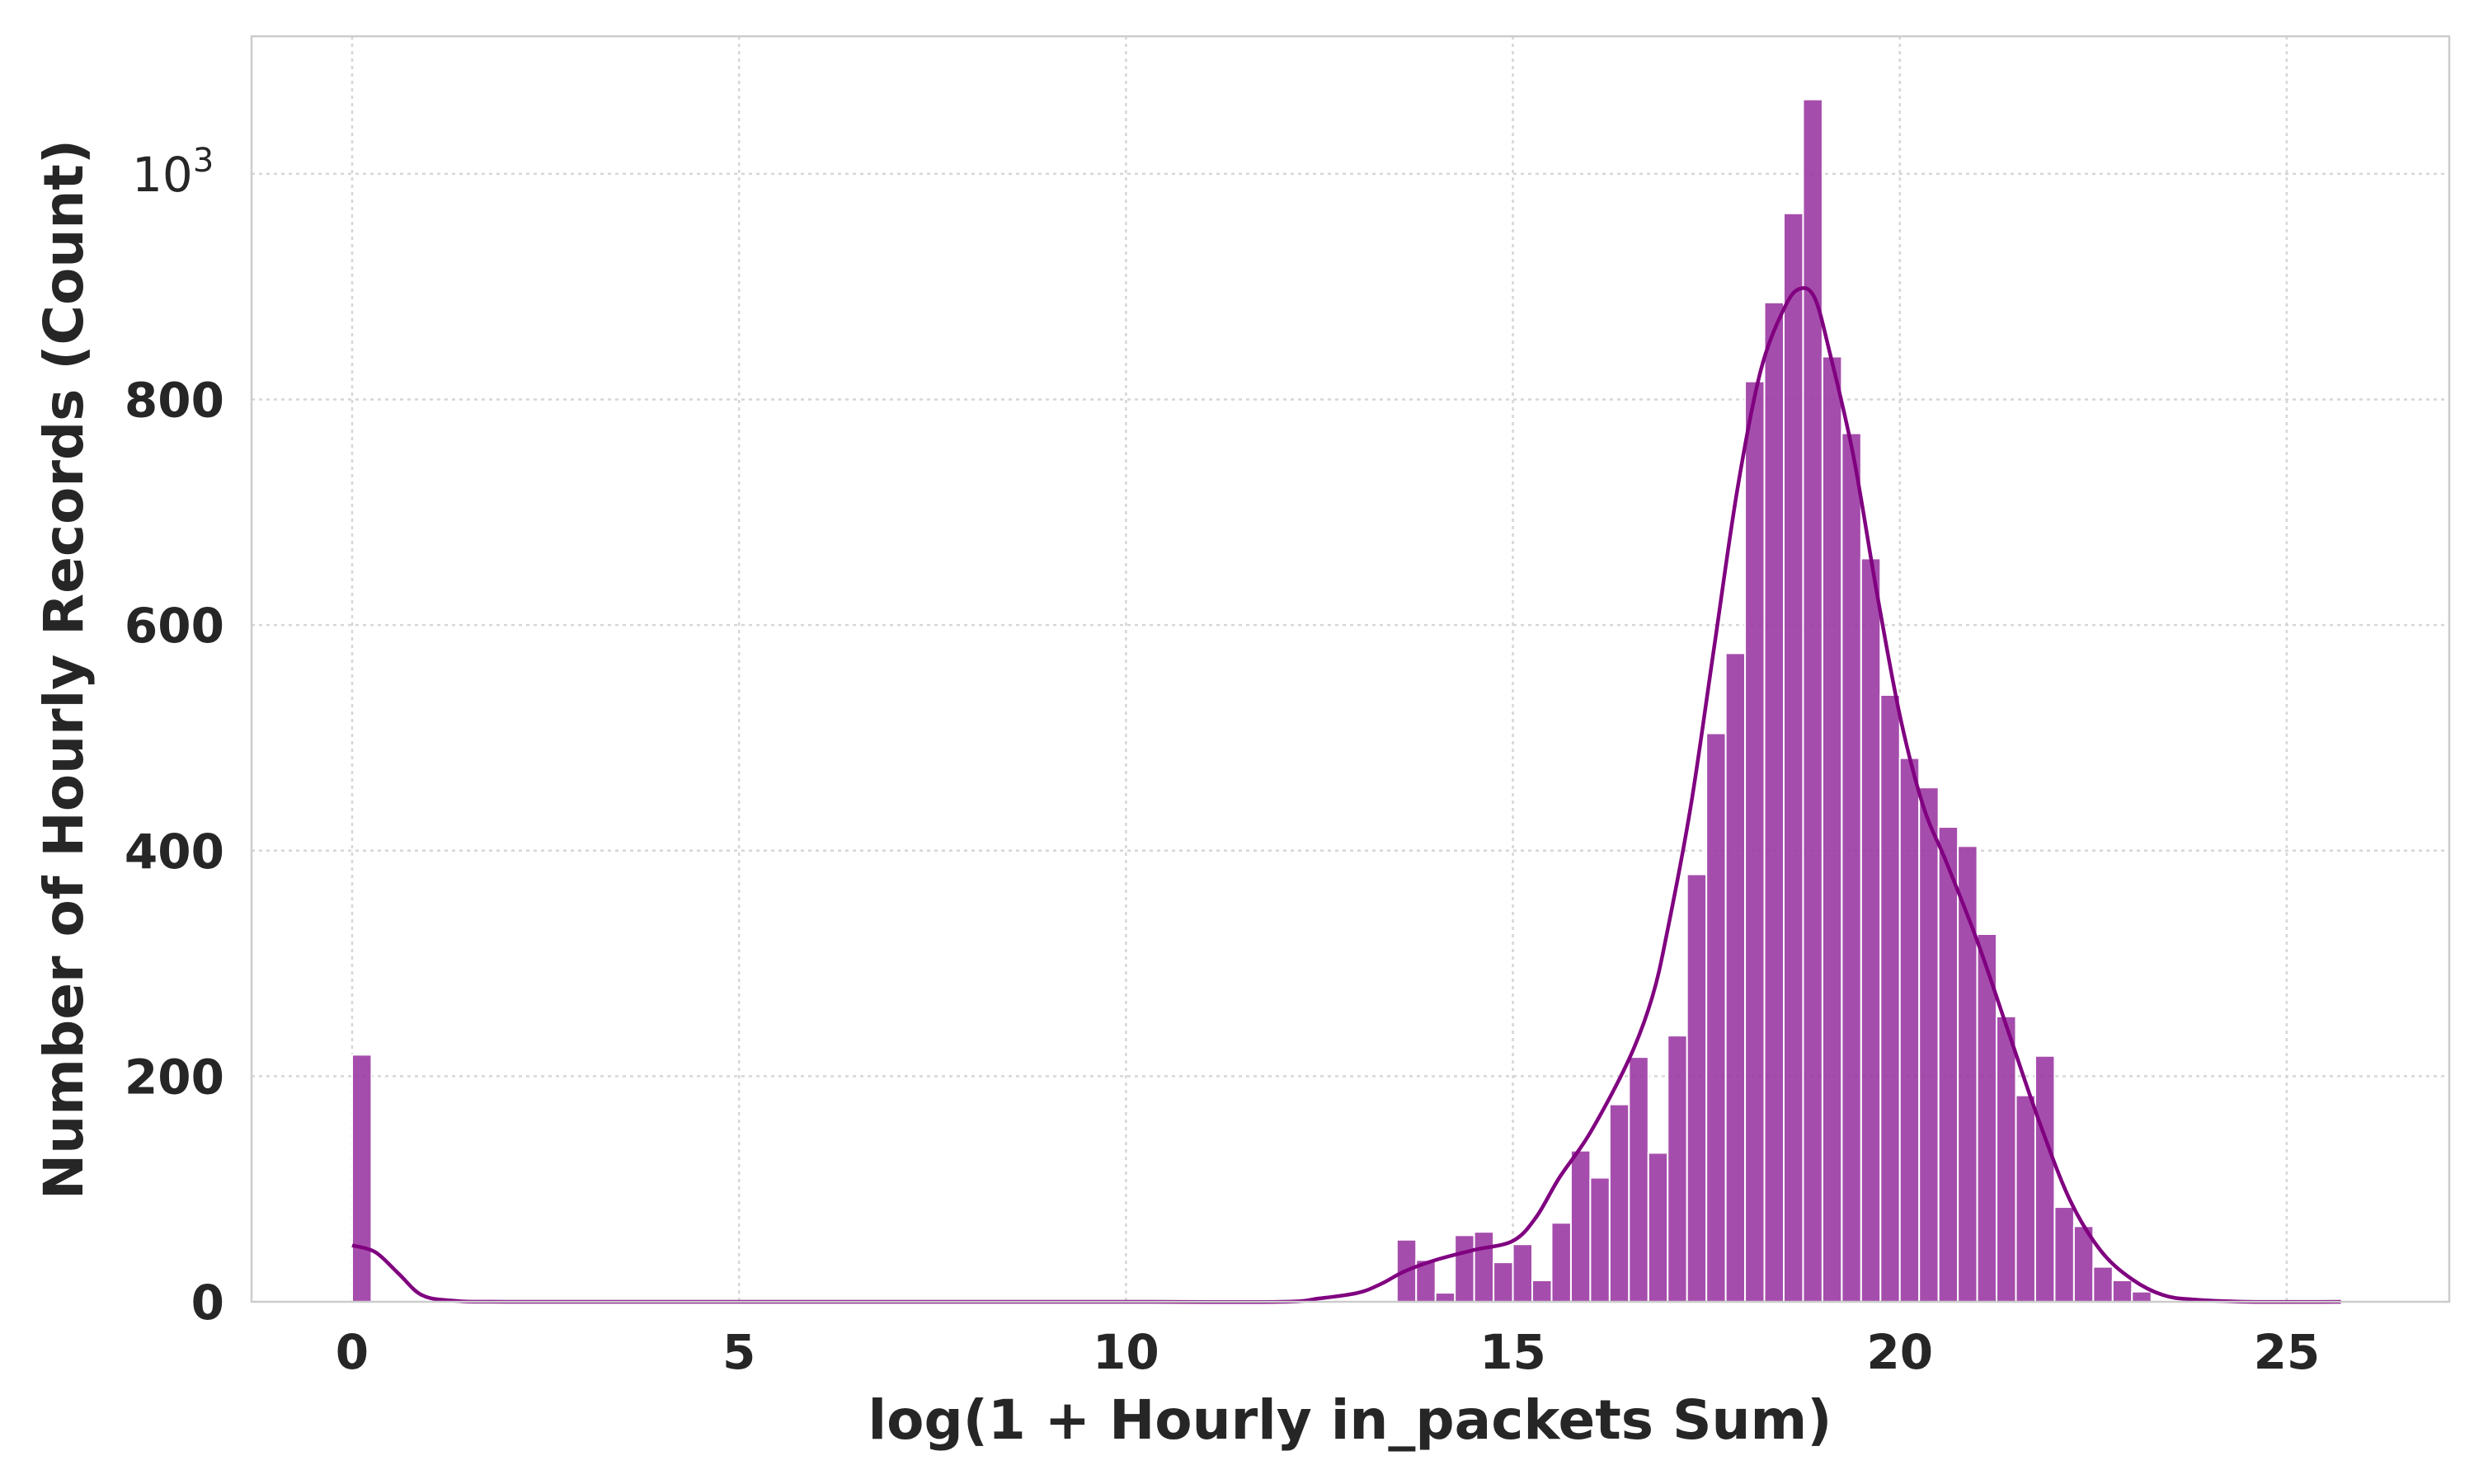 The height and width of the screenshot is (1484, 2474). Describe the element at coordinates (203, 161) in the screenshot. I see `y-offset-exponent: 3` at that location.